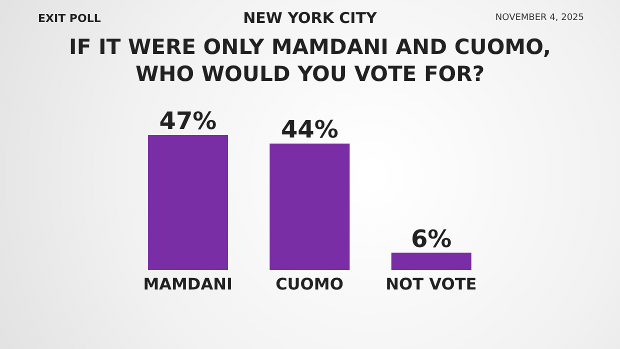 The width and height of the screenshot is (620, 349). I want to click on data-label: 47%, so click(188, 121).